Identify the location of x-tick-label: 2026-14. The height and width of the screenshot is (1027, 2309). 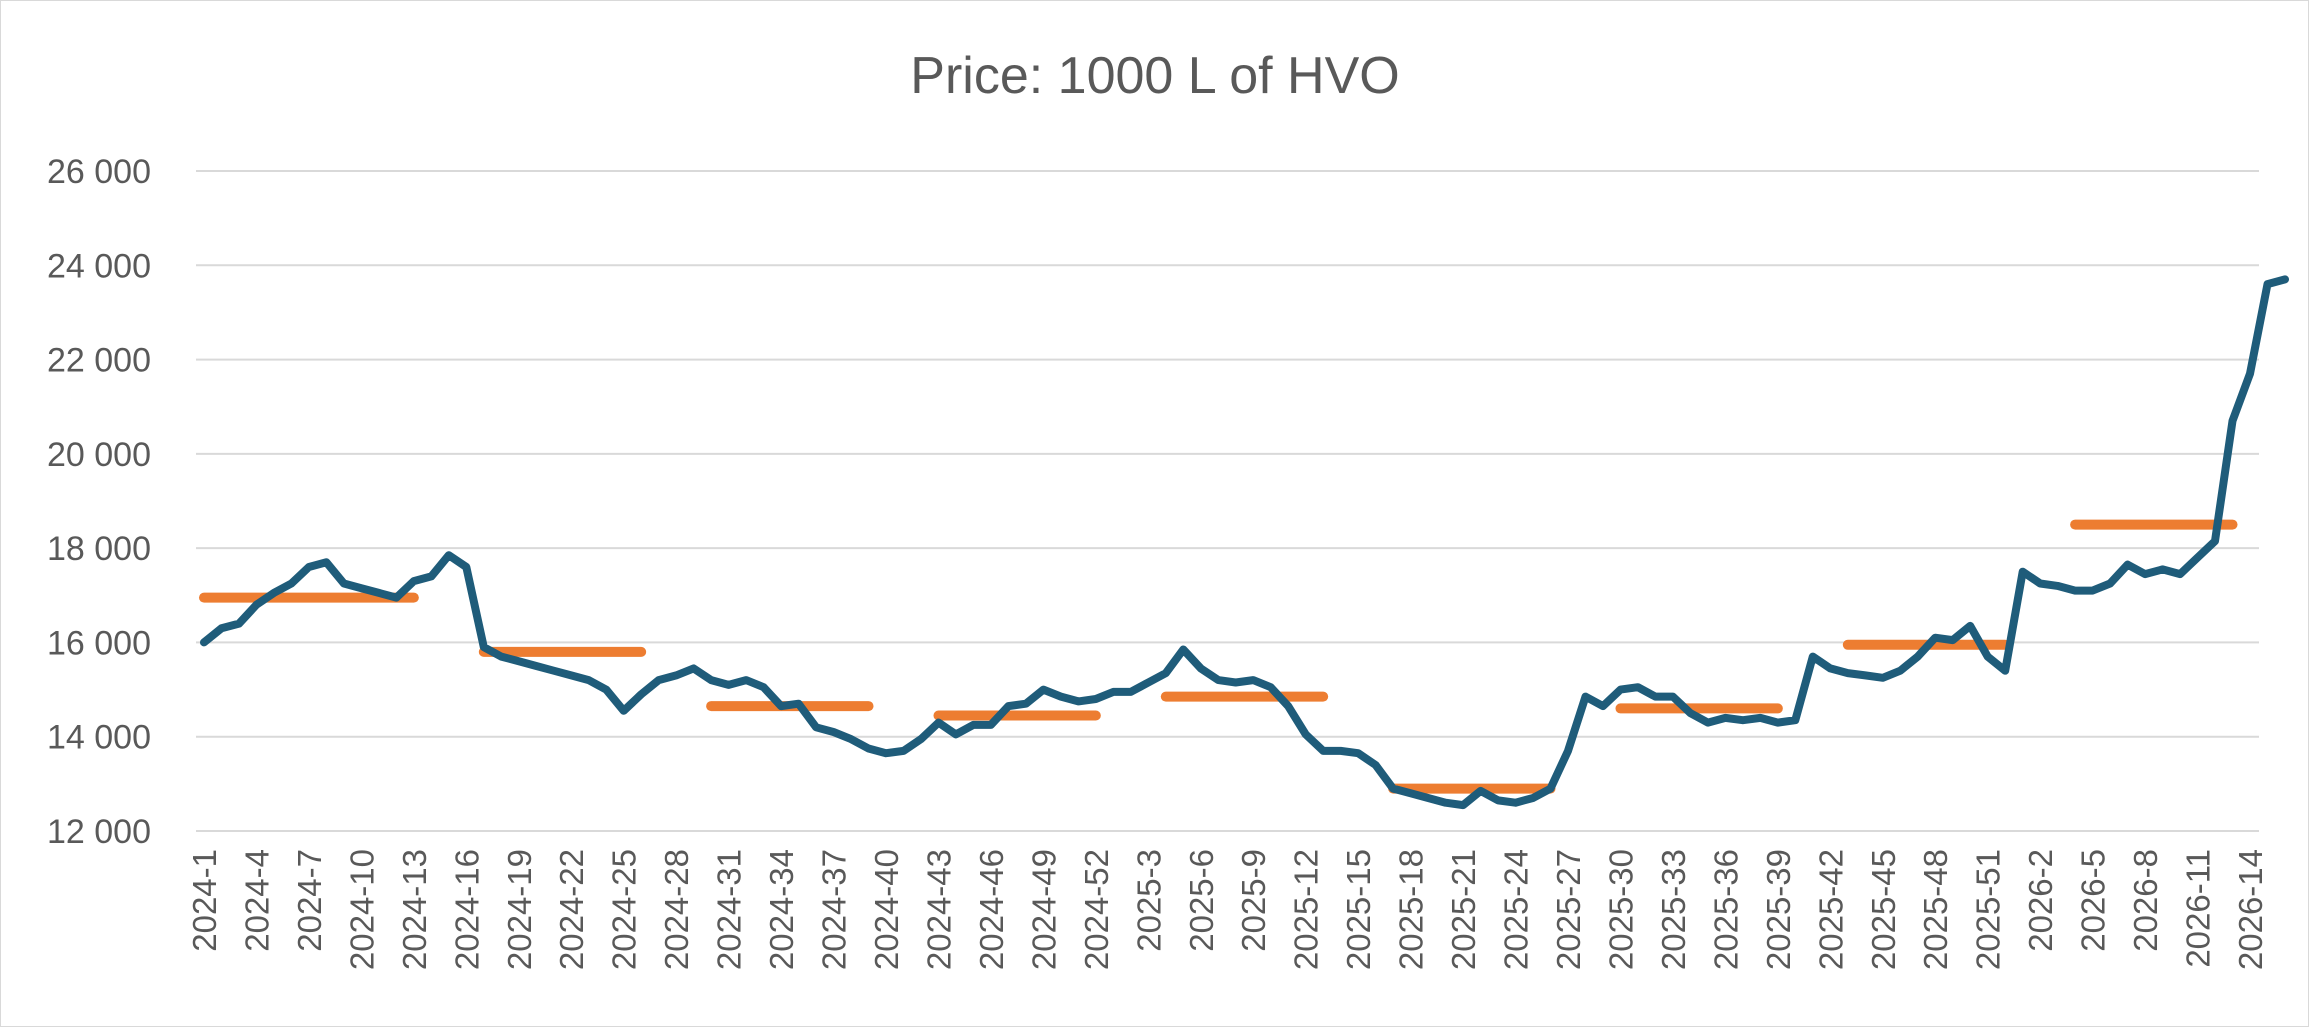
(2250, 909).